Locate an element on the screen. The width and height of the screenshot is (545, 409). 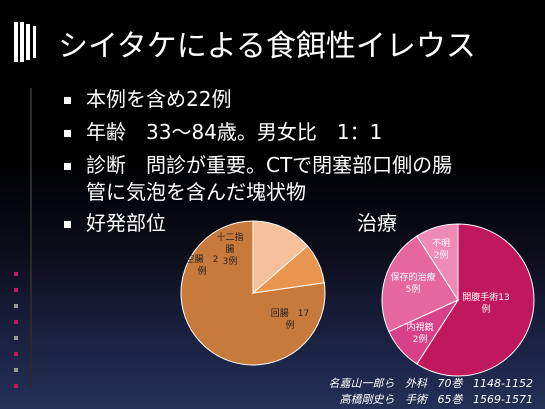
slide-title: シイタケによる食餌性イレウス is located at coordinates (267, 46).